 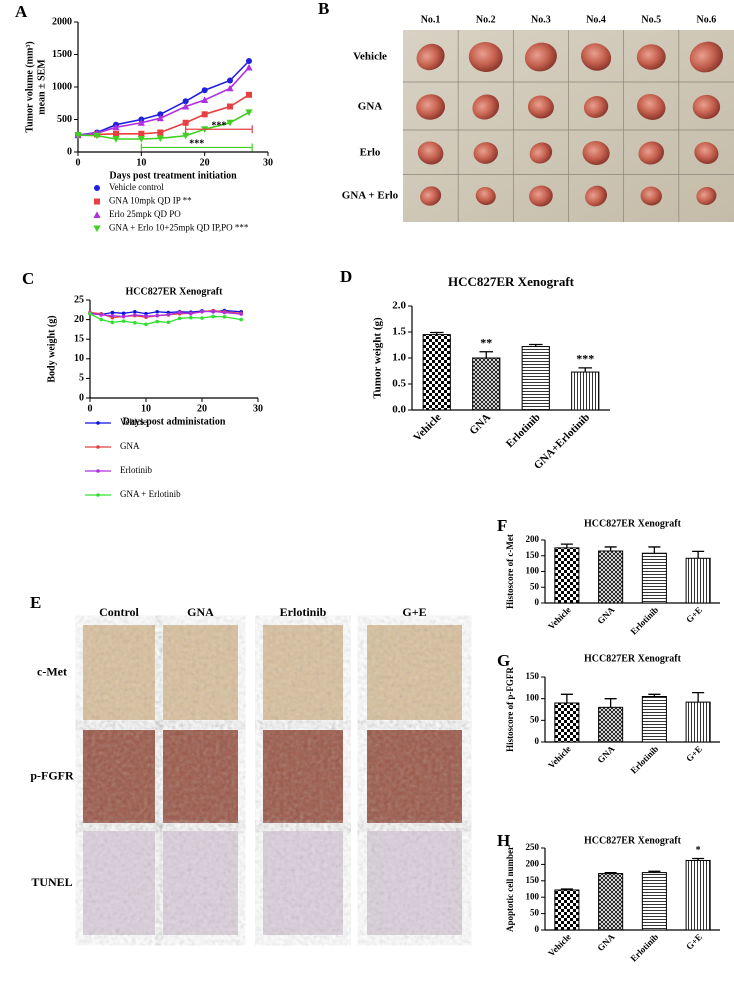 What do you see at coordinates (64, 119) in the screenshot?
I see `y-tick-label: 500` at bounding box center [64, 119].